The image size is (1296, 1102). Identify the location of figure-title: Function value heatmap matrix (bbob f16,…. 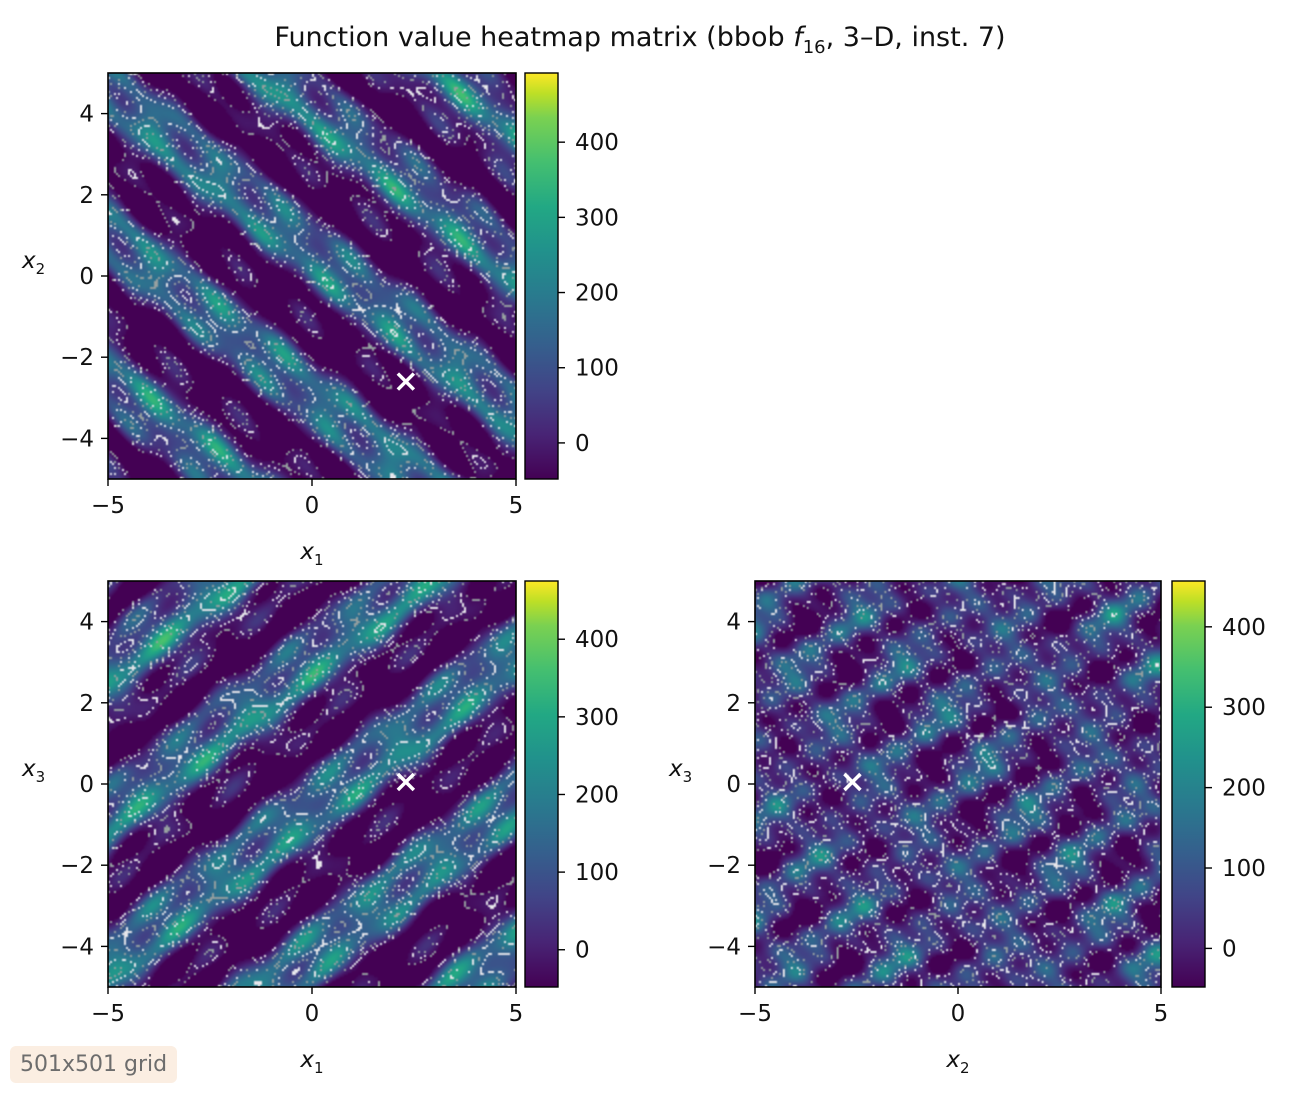
(639, 40).